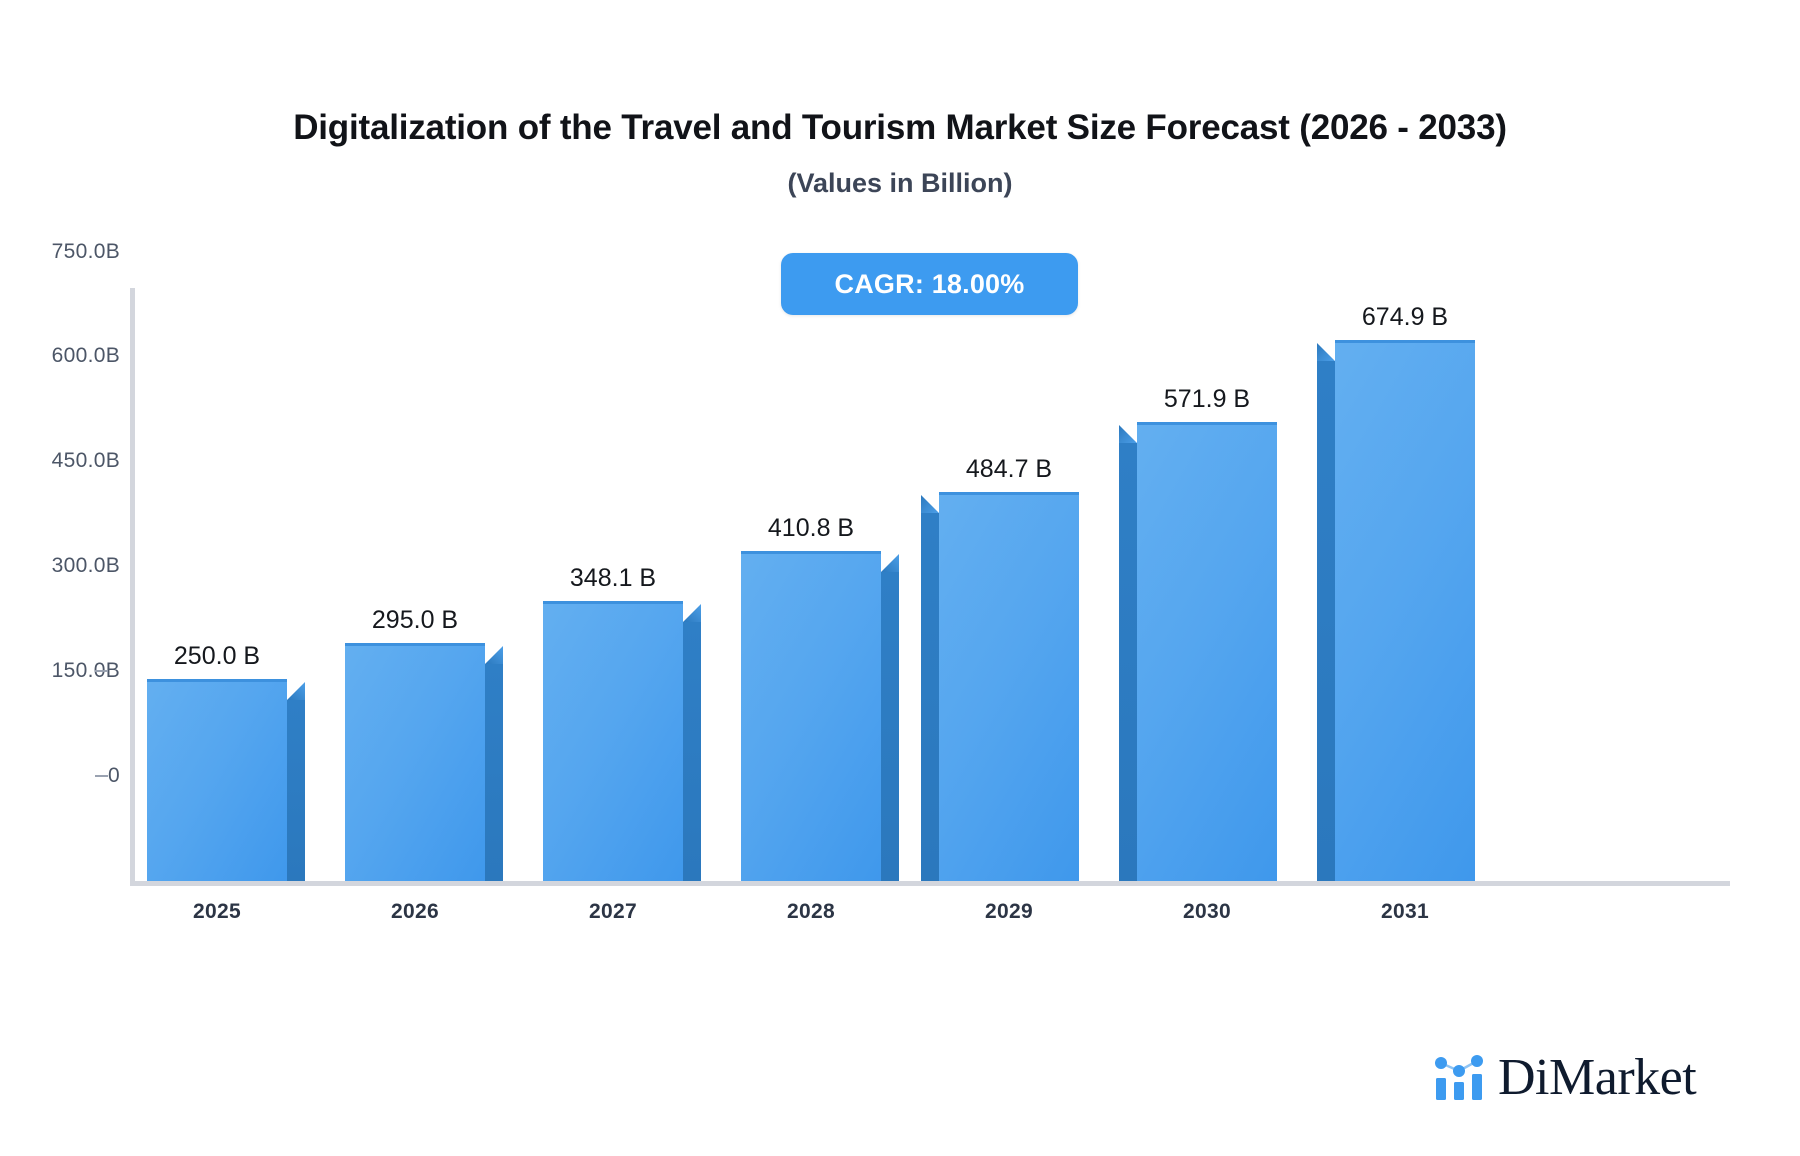 The width and height of the screenshot is (1800, 1156). Describe the element at coordinates (415, 911) in the screenshot. I see `x-axis-label-2026: 2026` at that location.